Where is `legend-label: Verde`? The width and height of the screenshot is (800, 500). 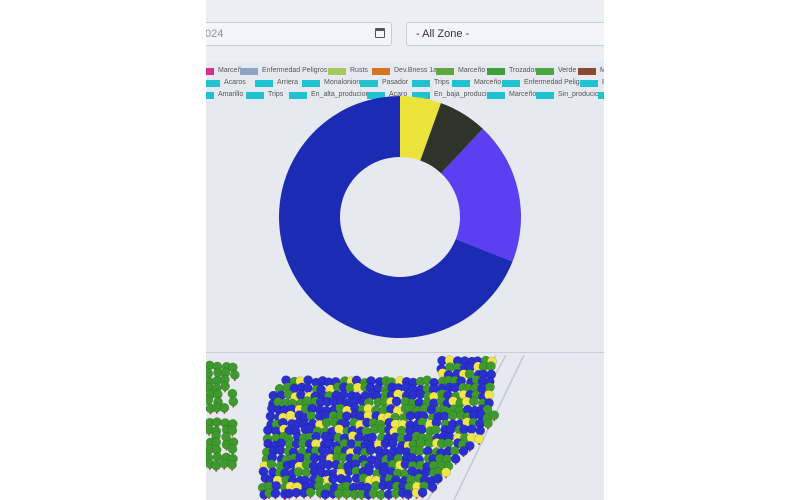 legend-label: Verde is located at coordinates (567, 70).